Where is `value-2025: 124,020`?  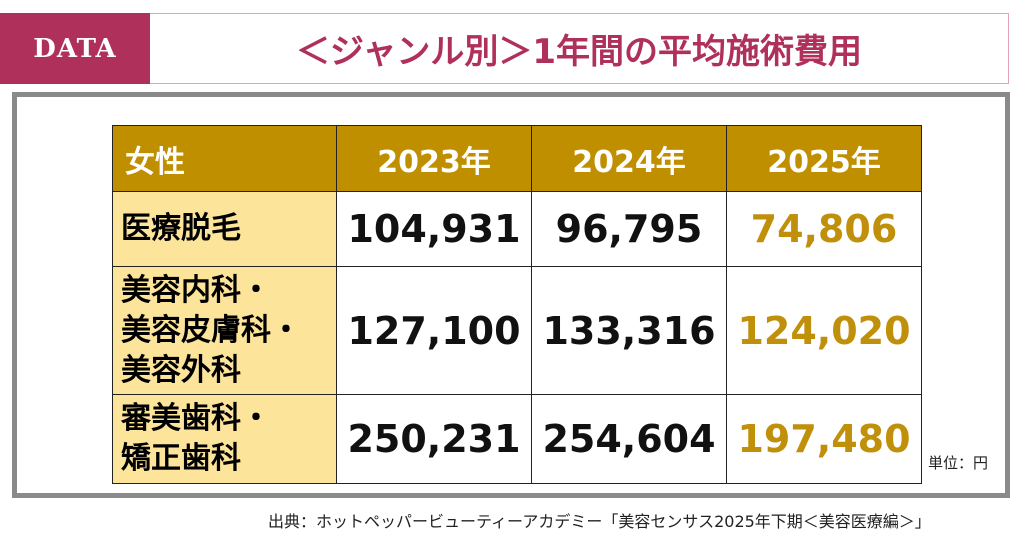 value-2025: 124,020 is located at coordinates (824, 330).